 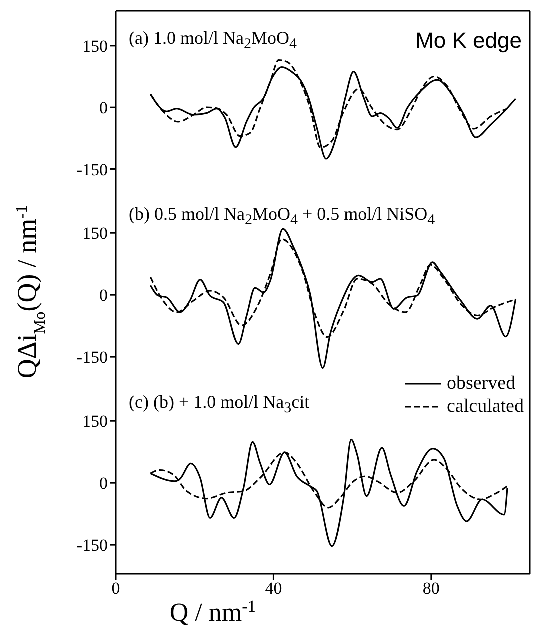 I want to click on x-tick-label: 80, so click(x=431, y=588).